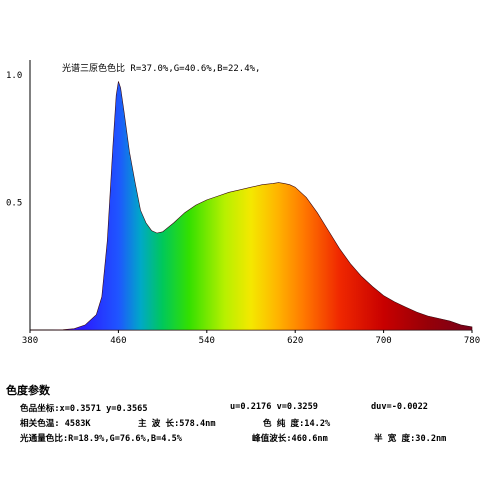 Image resolution: width=486 pixels, height=486 pixels. What do you see at coordinates (383, 341) in the screenshot?
I see `x-tick-label: 700` at bounding box center [383, 341].